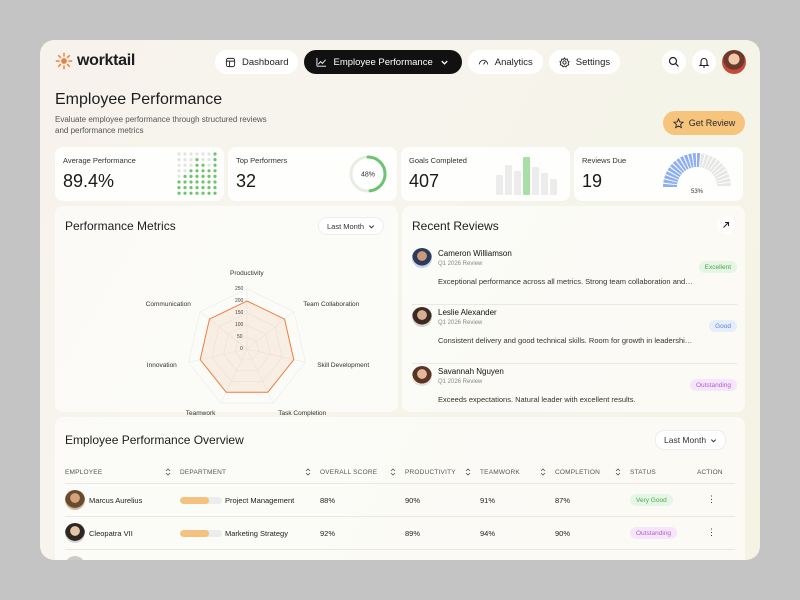 Image resolution: width=800 pixels, height=600 pixels. I want to click on ring-label: 48%, so click(368, 175).